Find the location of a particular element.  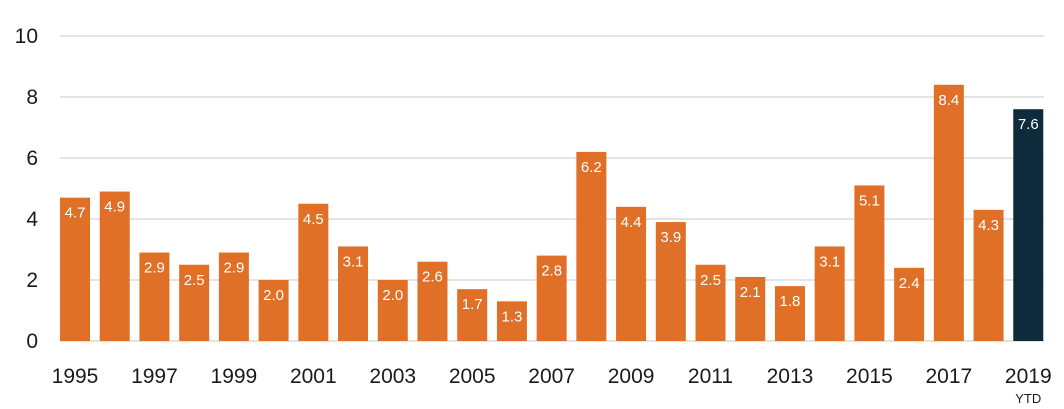

bar-value-label: 8.4 is located at coordinates (948, 100).